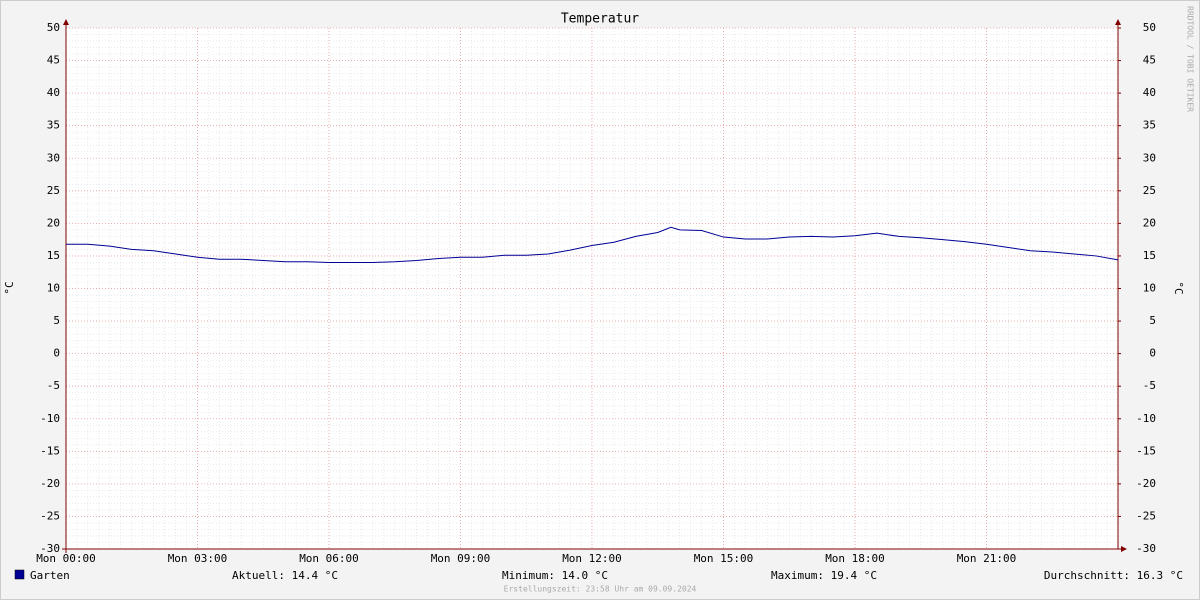 Image resolution: width=1200 pixels, height=600 pixels. Describe the element at coordinates (1149, 255) in the screenshot. I see `y2-tick-label: 15` at that location.